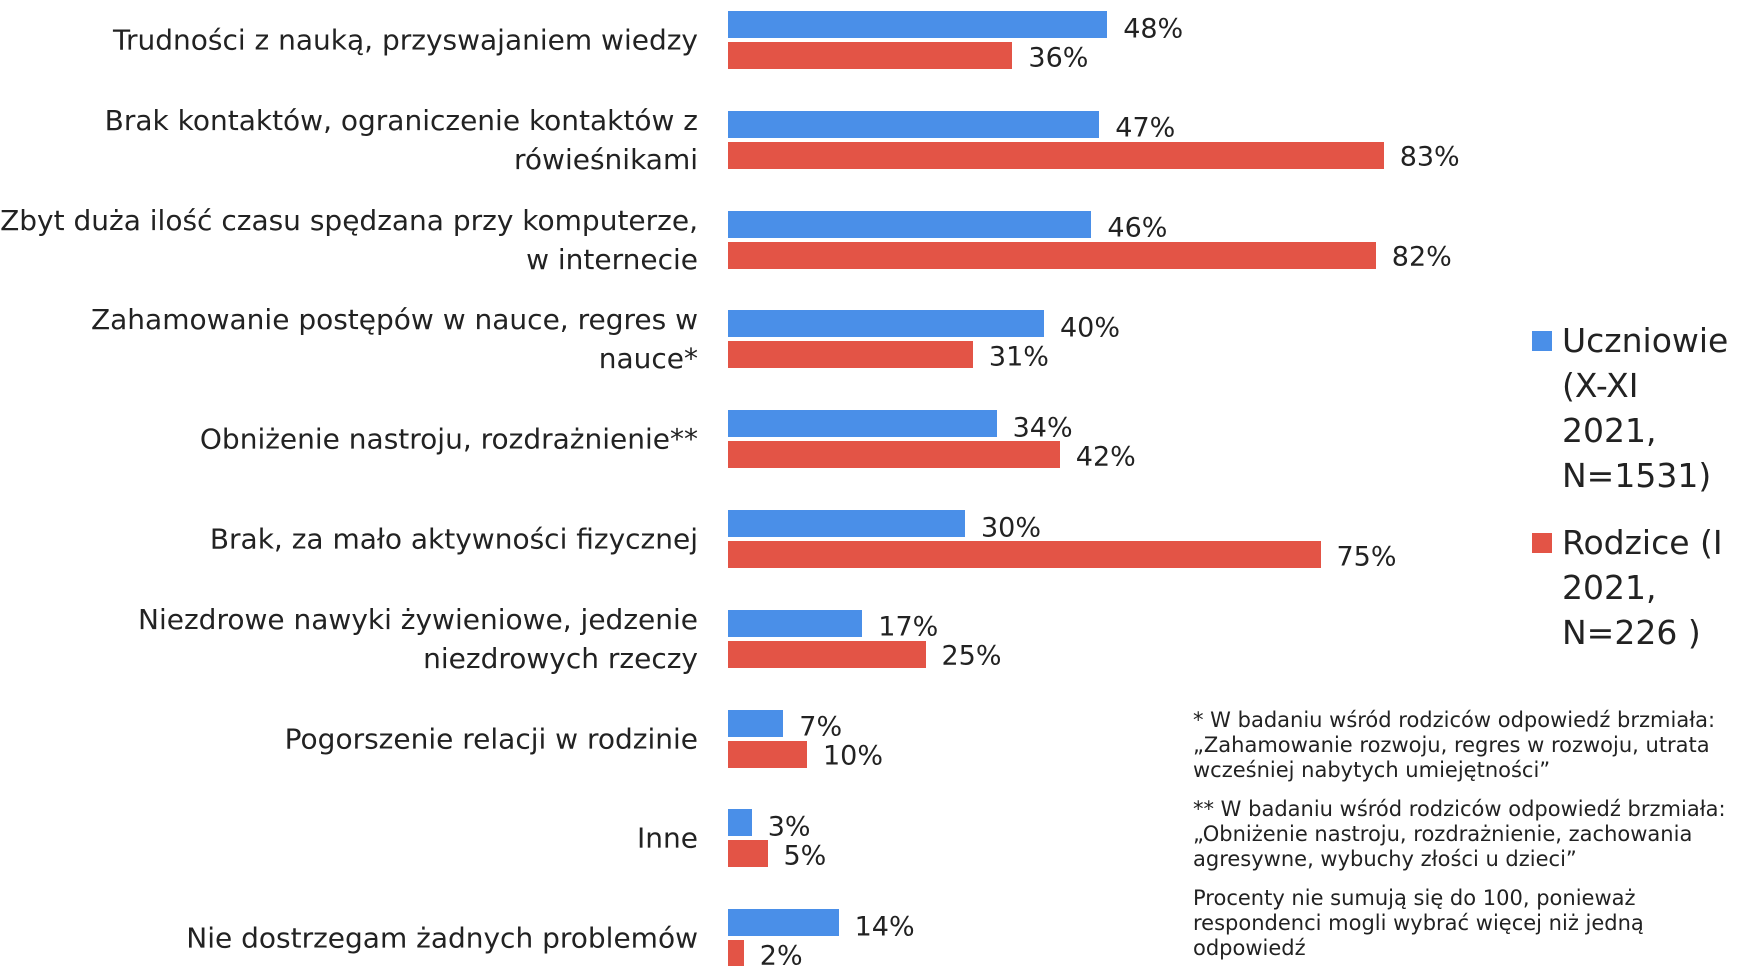  I want to click on value-label: 82%, so click(1421, 257).